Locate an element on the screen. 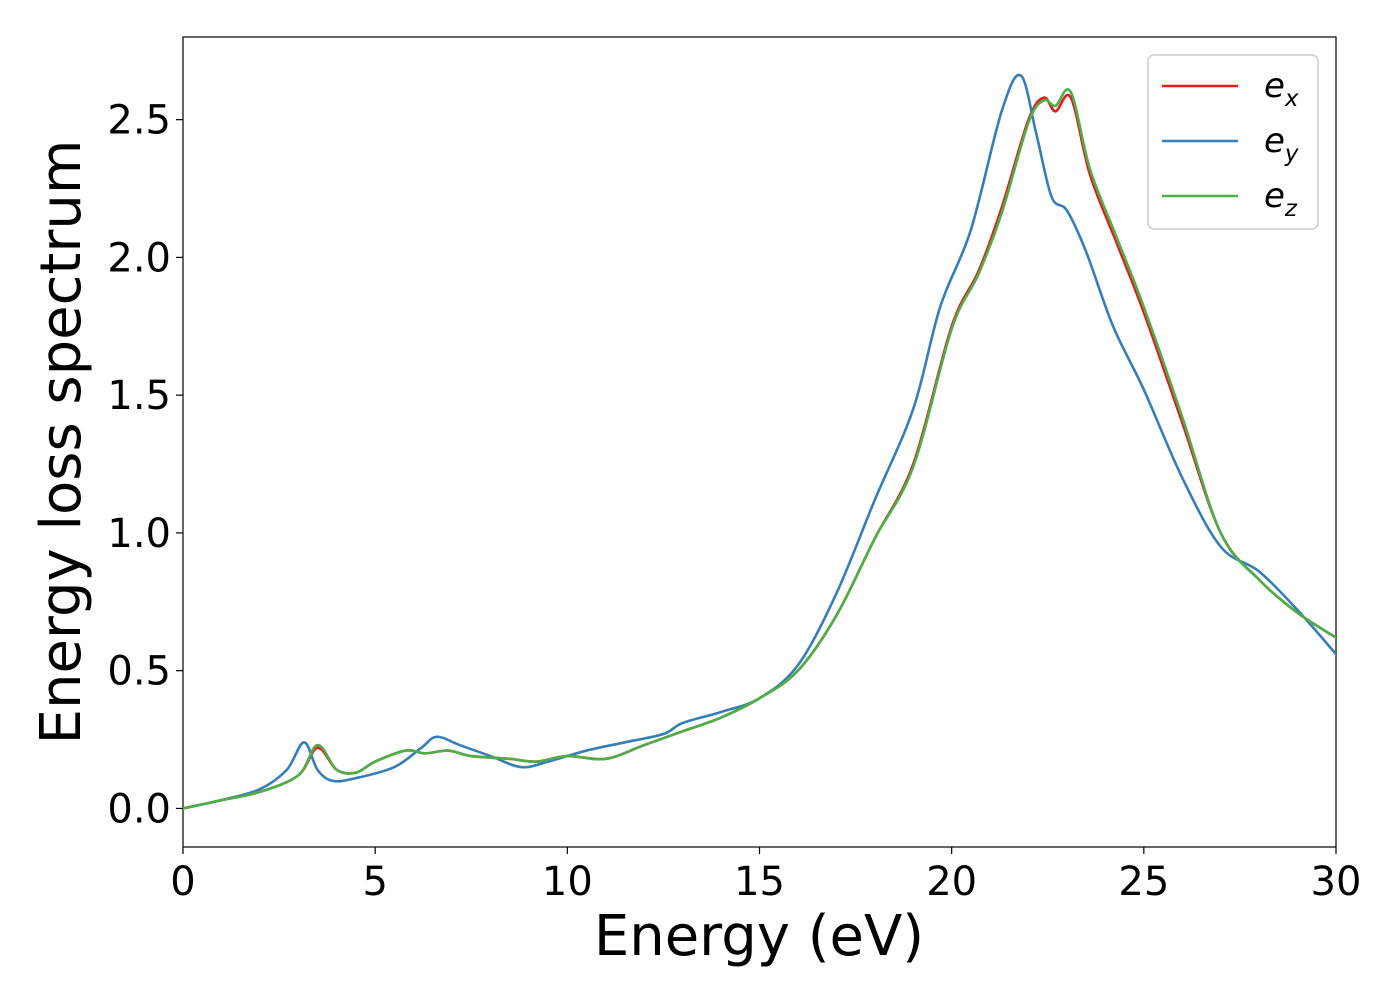 The height and width of the screenshot is (1000, 1400). y-tick-label: 2.0 is located at coordinates (139, 258).